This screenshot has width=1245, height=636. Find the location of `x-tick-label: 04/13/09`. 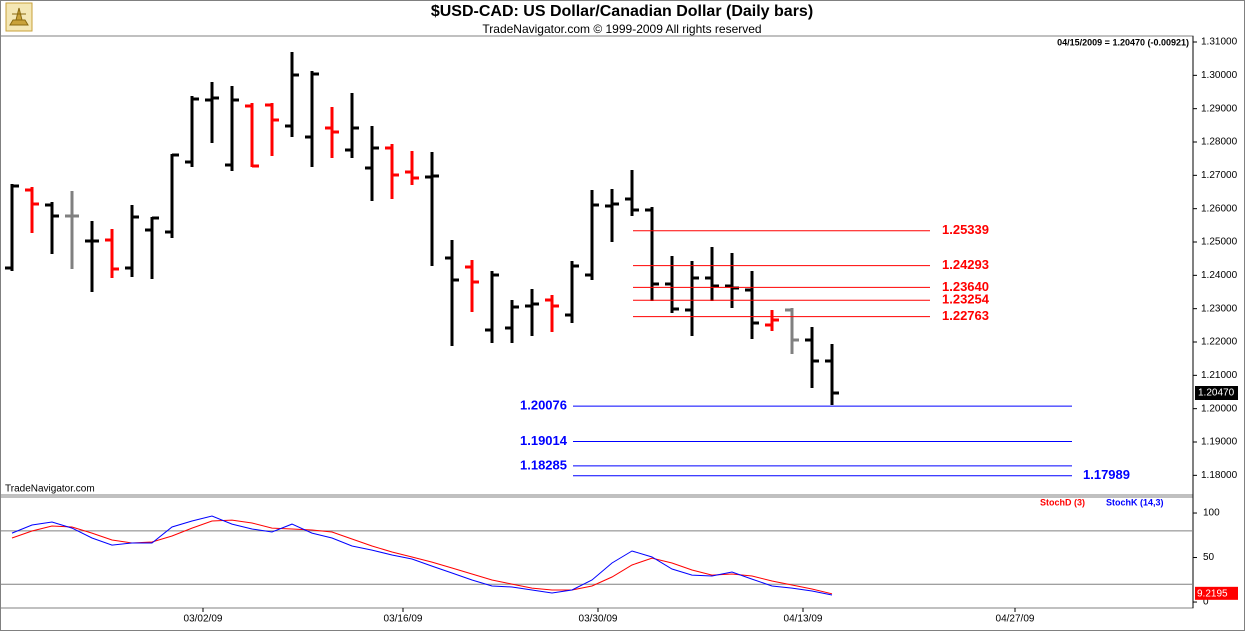

x-tick-label: 04/13/09 is located at coordinates (803, 619).